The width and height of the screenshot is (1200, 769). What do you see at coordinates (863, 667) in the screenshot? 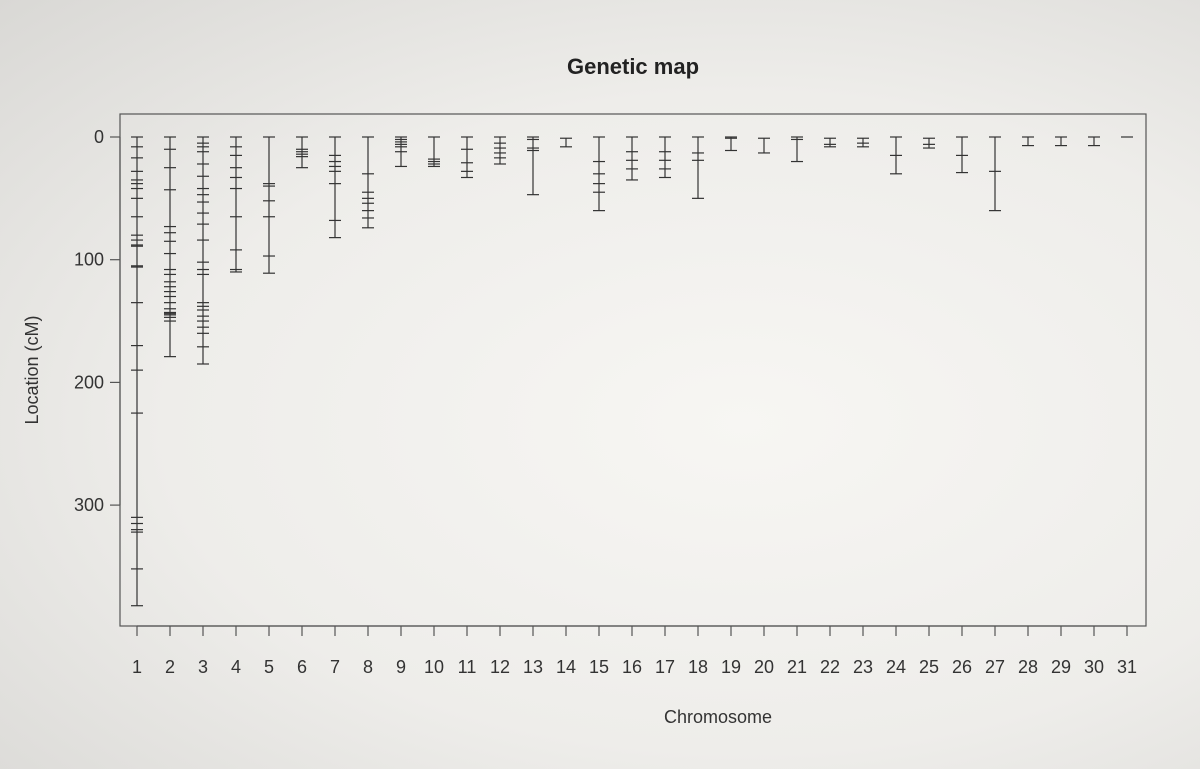
I see `x-tick-label: 23` at bounding box center [863, 667].